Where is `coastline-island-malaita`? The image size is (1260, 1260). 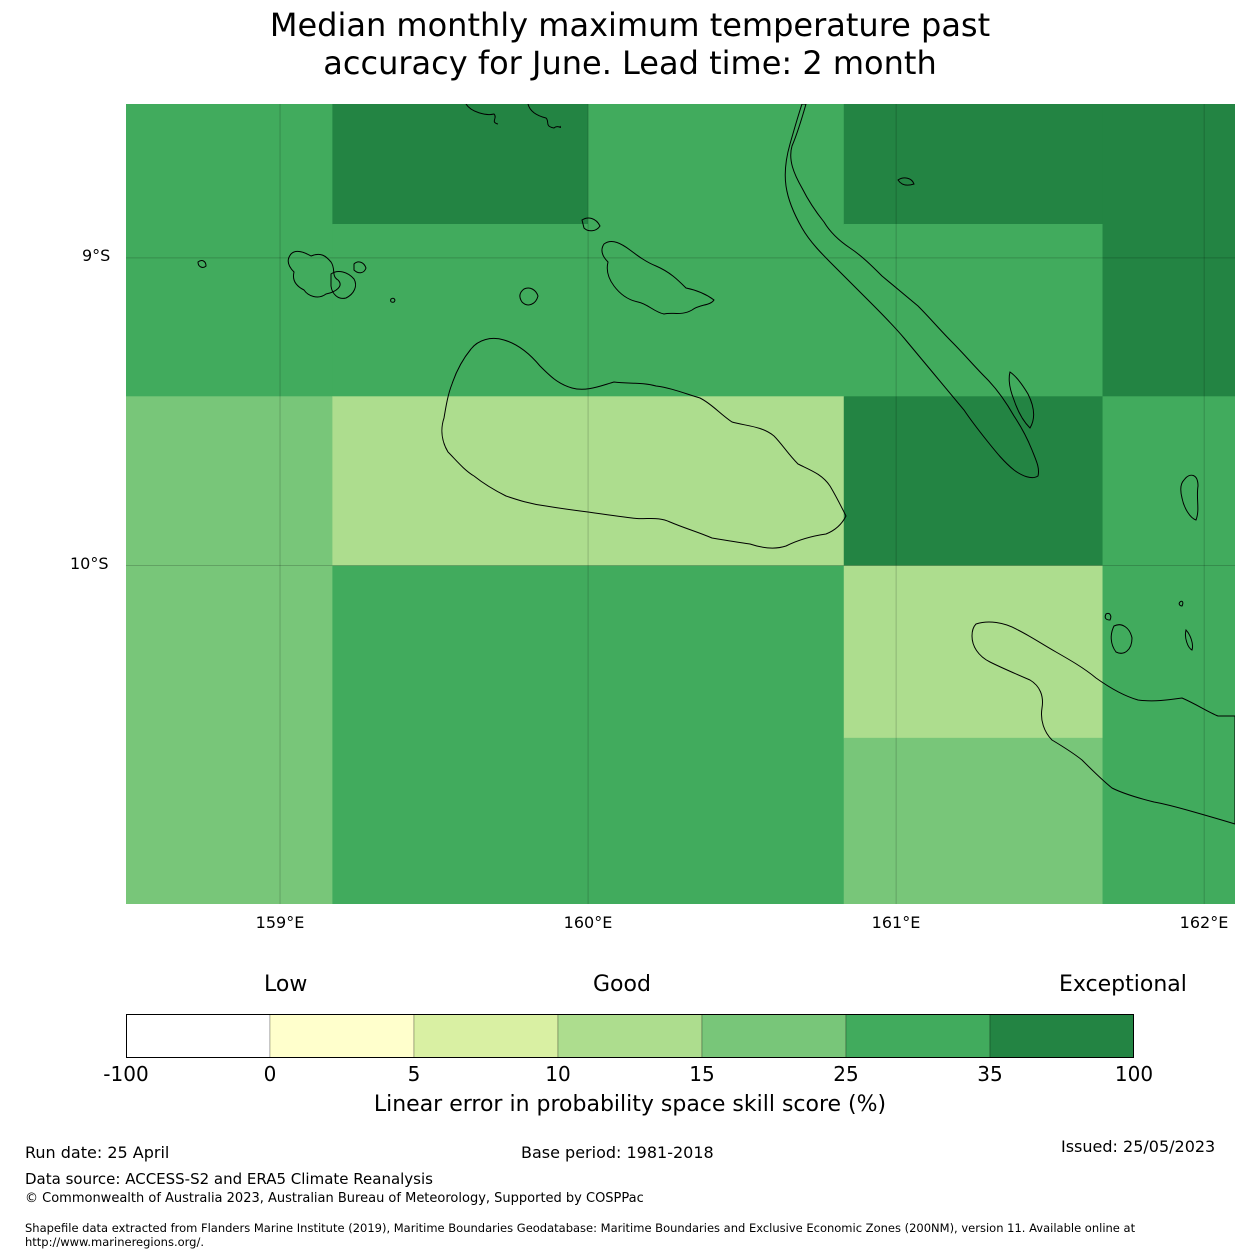 coastline-island-malaita is located at coordinates (911, 291).